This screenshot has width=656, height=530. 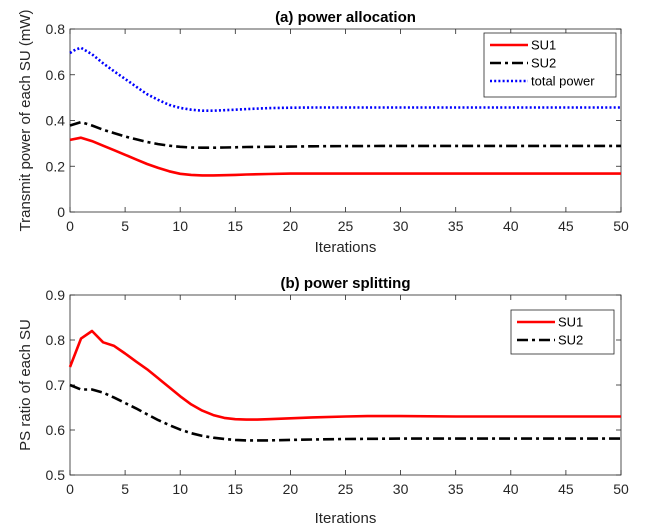 What do you see at coordinates (511, 226) in the screenshot?
I see `chart-a-x-tick-label: 40` at bounding box center [511, 226].